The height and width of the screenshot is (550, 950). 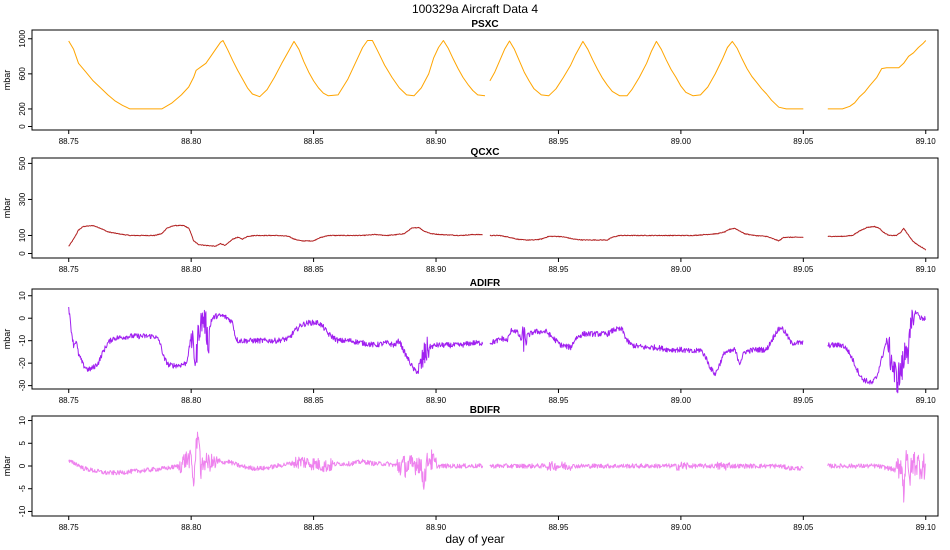 I want to click on panel-title: PSXC, so click(x=484, y=24).